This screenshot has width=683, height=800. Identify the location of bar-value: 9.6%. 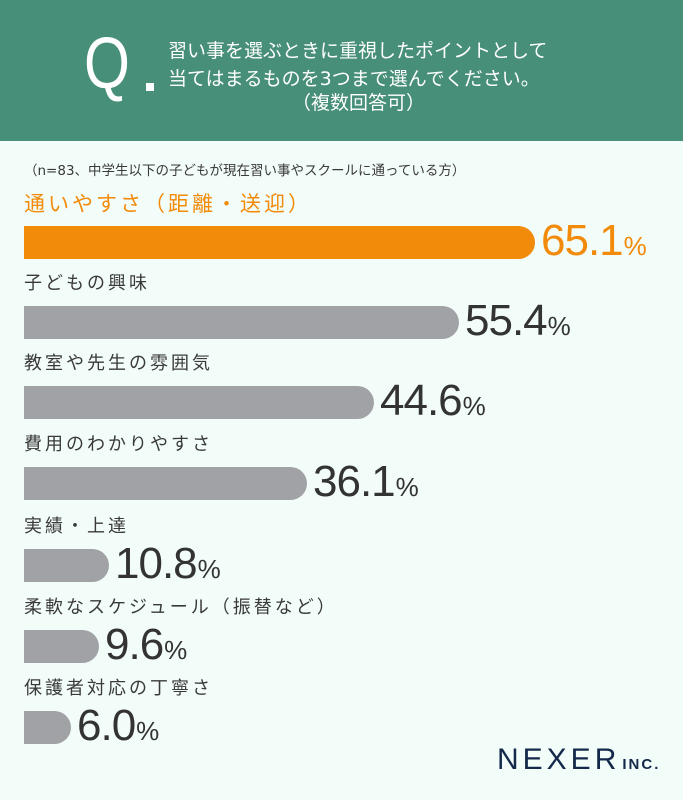
(146, 650).